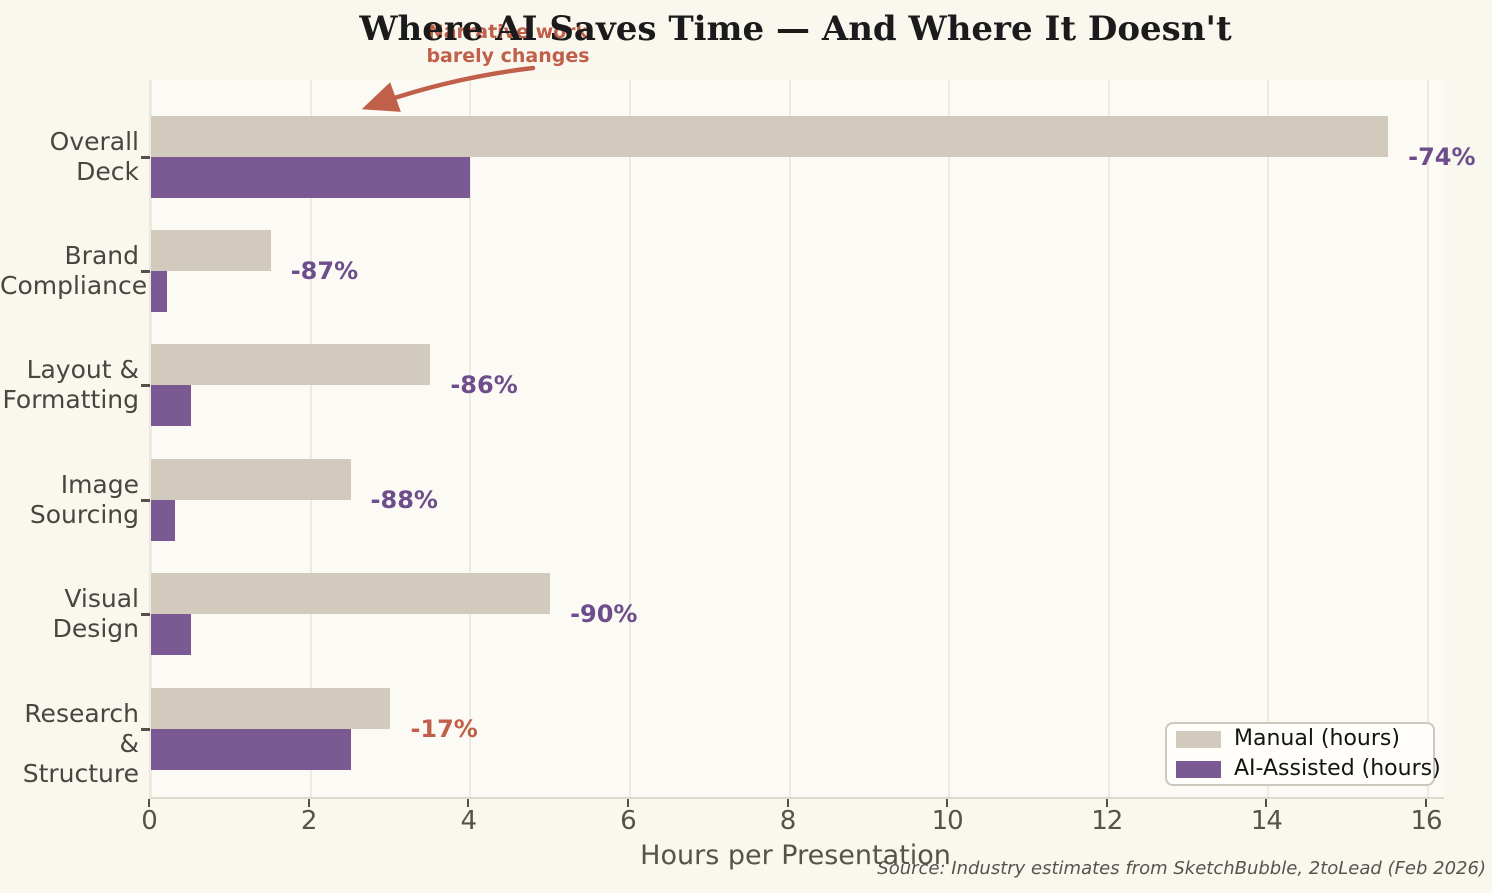 The height and width of the screenshot is (893, 1492). I want to click on category-label-4: Image Sourcing, so click(69, 500).